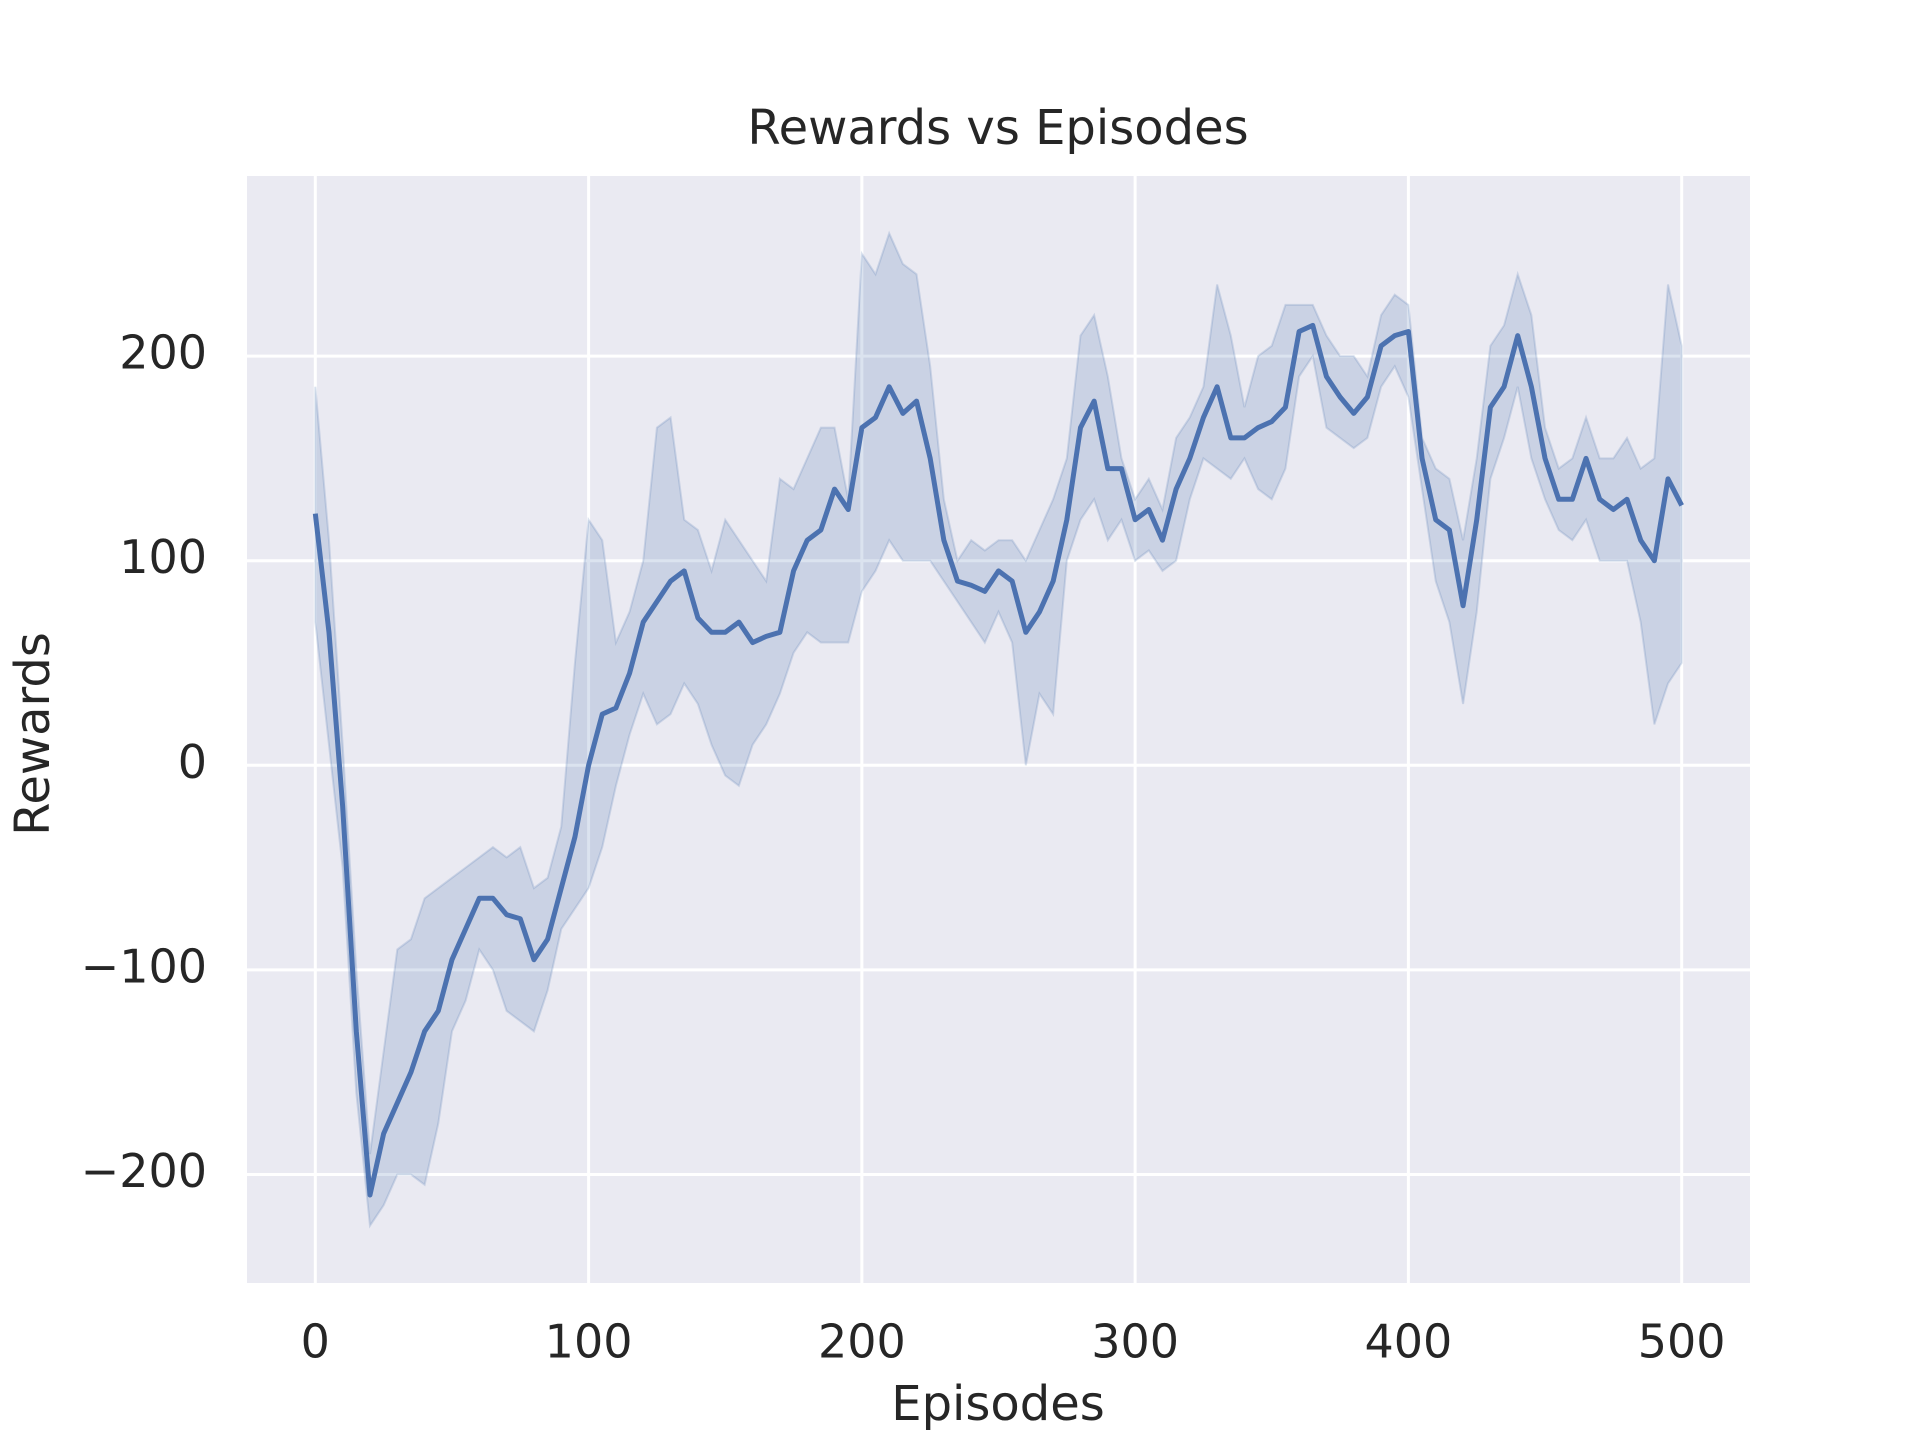 The width and height of the screenshot is (1920, 1440). What do you see at coordinates (144, 966) in the screenshot?
I see `y-tick-label: −100` at bounding box center [144, 966].